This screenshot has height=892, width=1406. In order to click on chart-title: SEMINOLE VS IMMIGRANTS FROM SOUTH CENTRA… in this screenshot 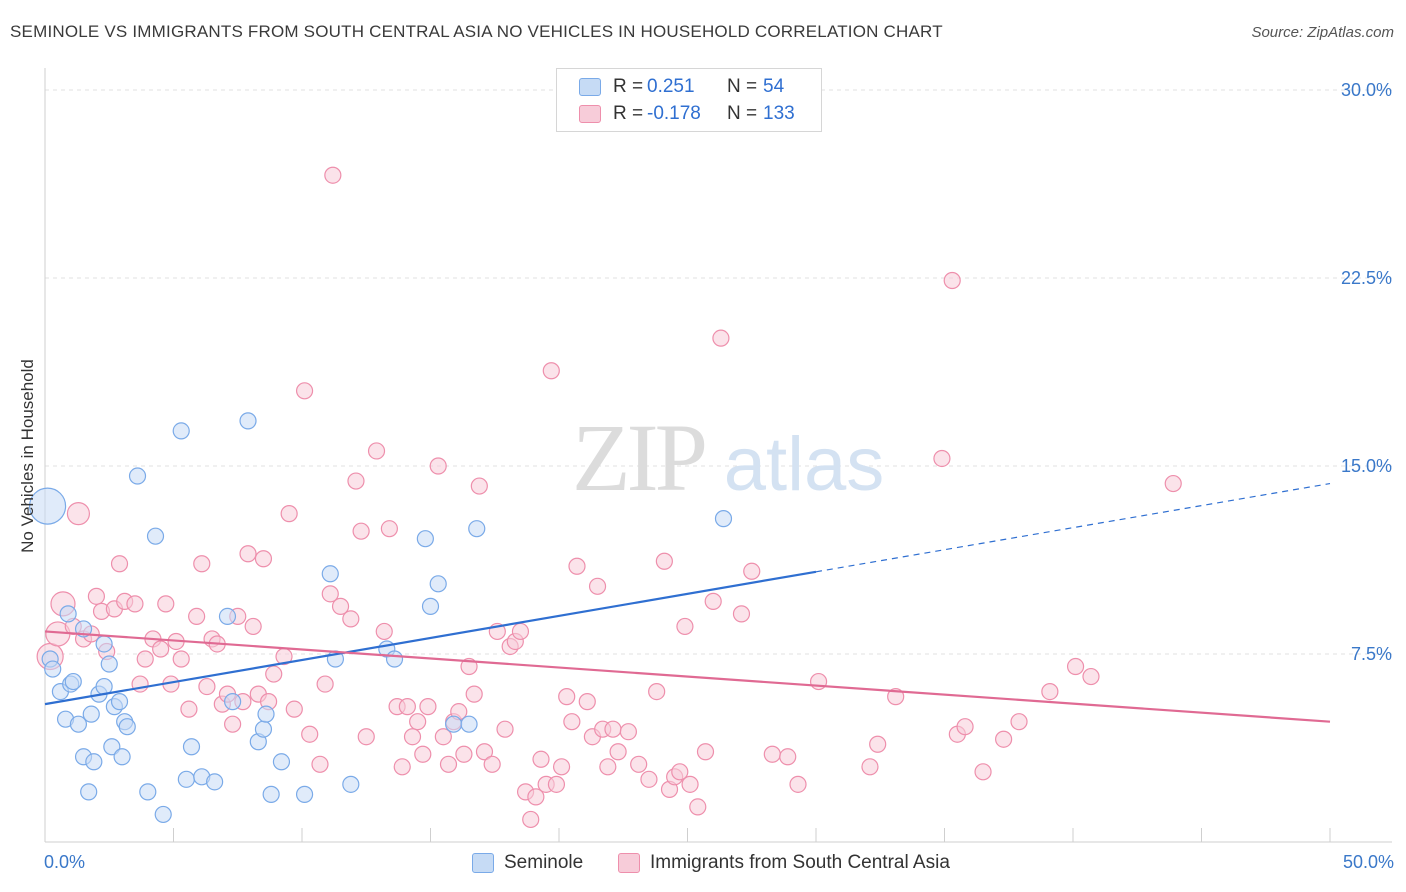, I will do `click(476, 31)`.